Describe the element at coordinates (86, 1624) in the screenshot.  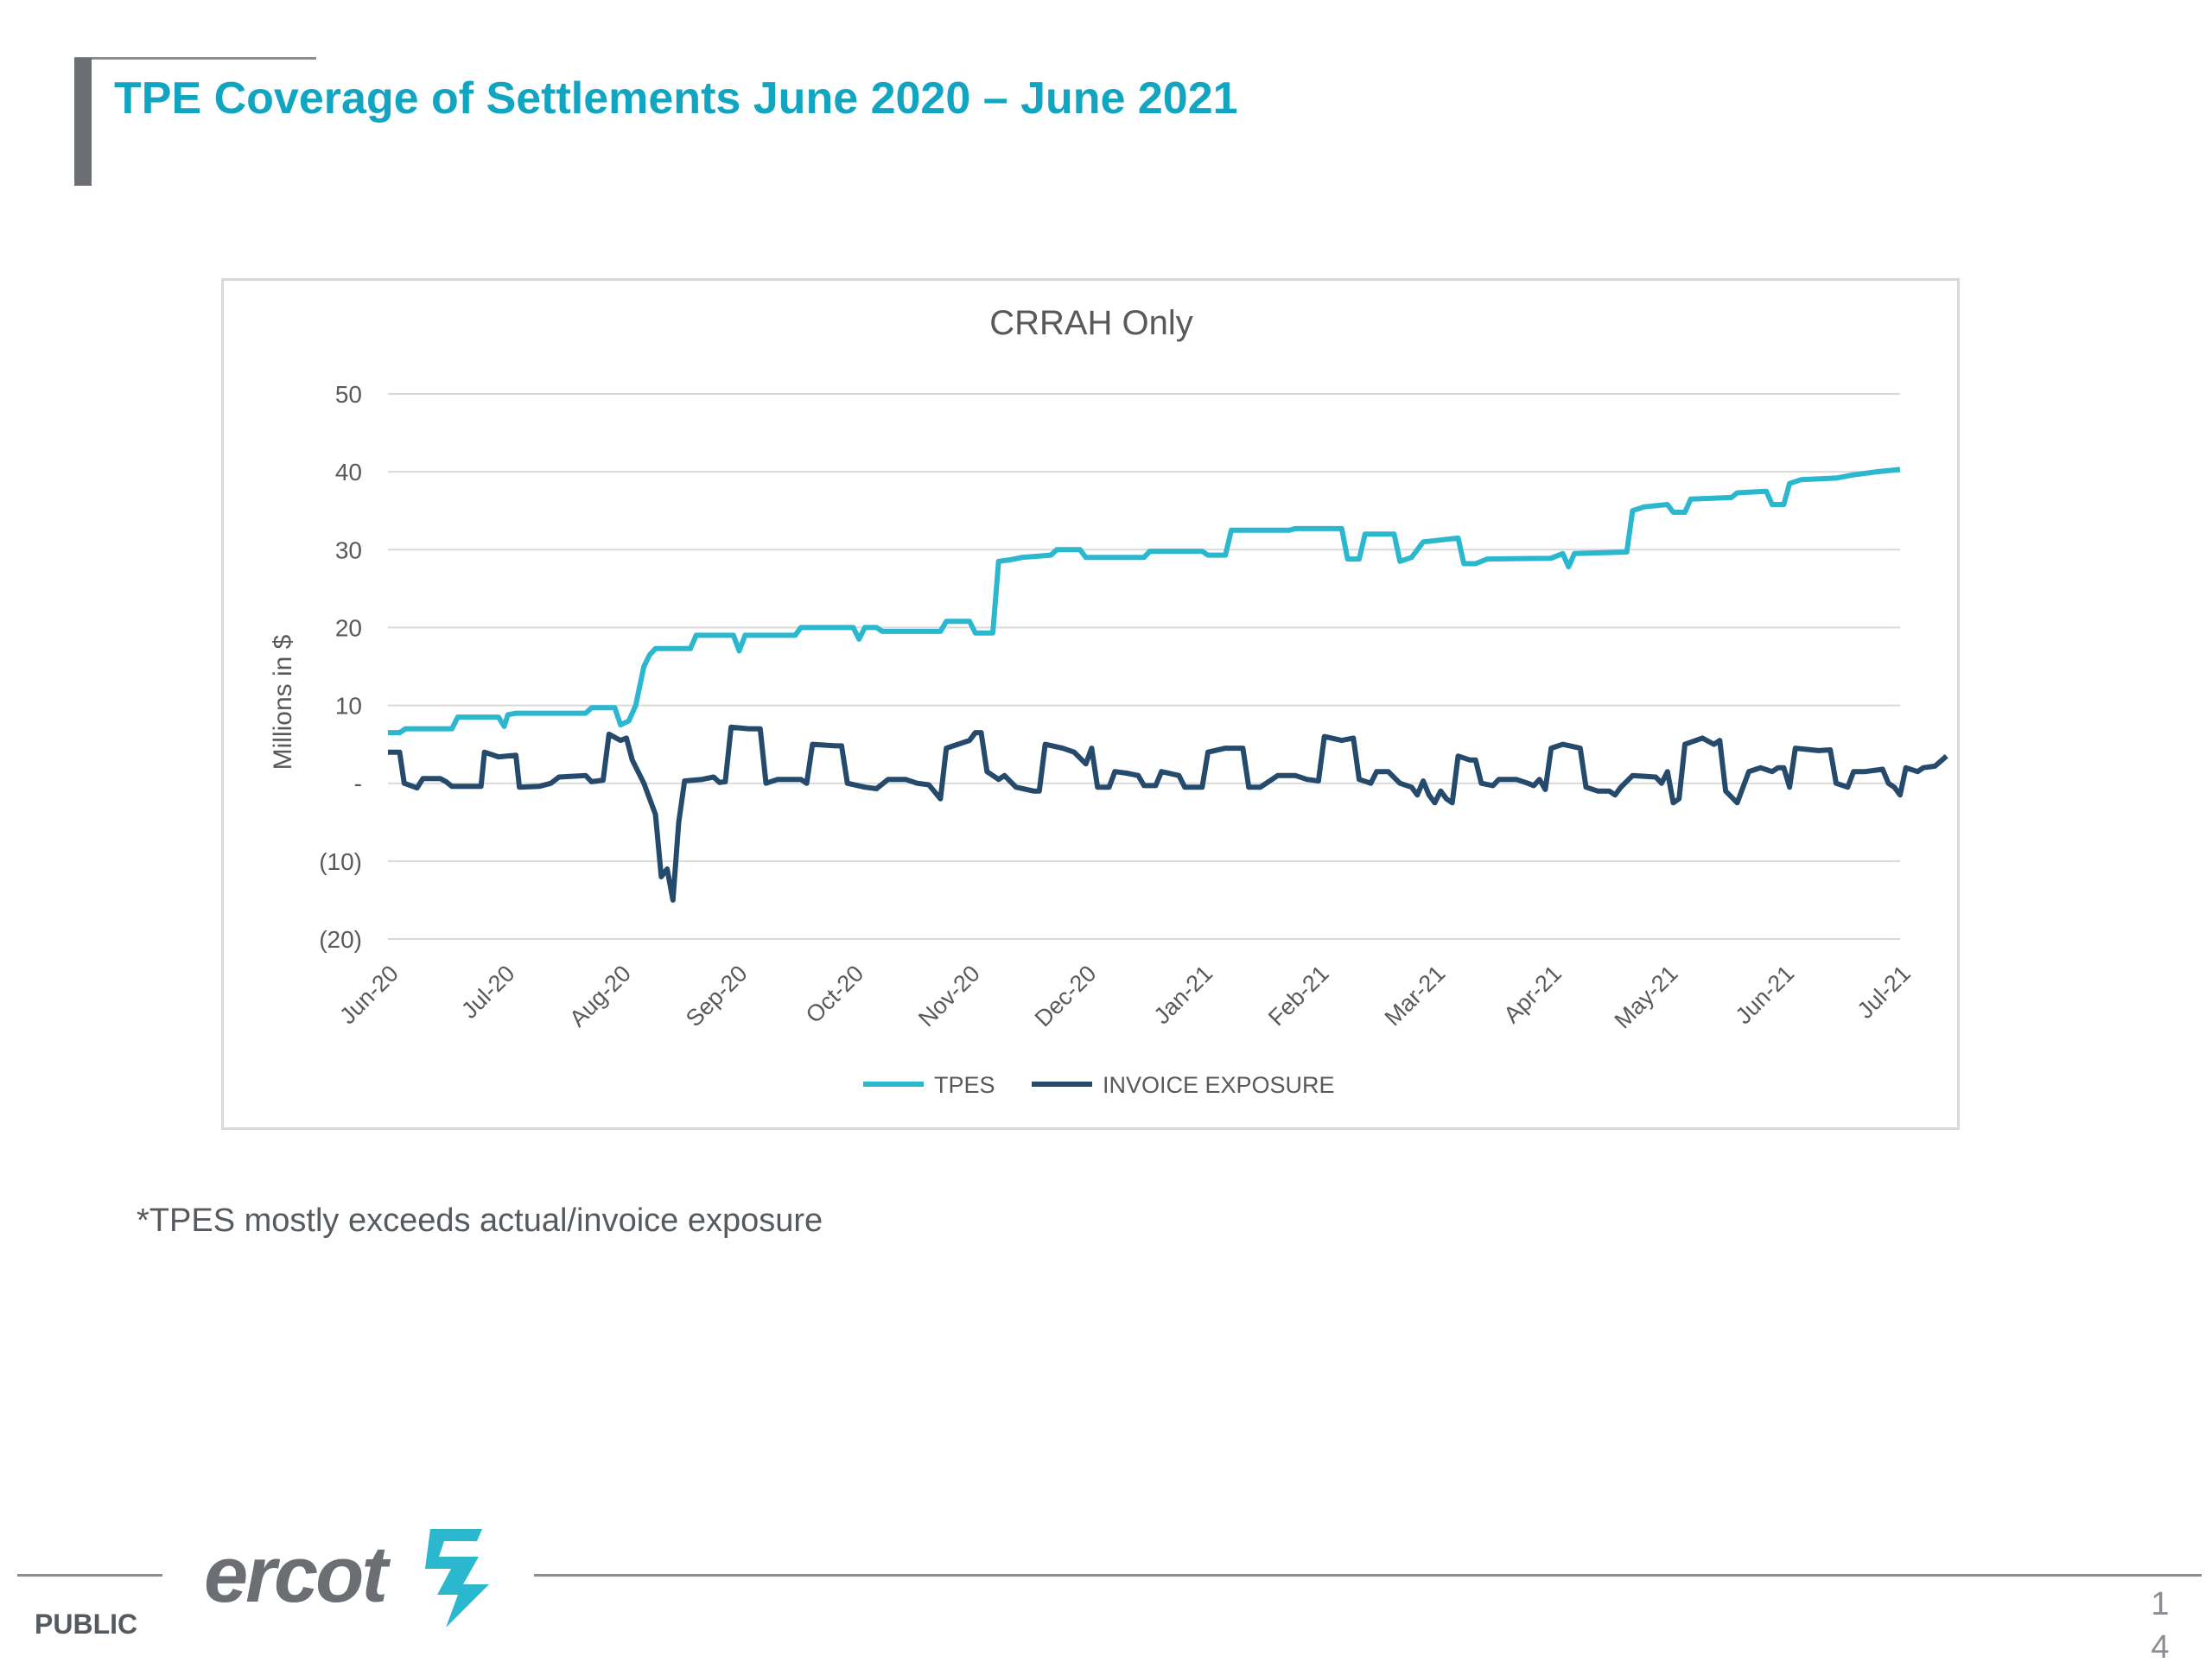
I see `public-label: PUBLIC` at that location.